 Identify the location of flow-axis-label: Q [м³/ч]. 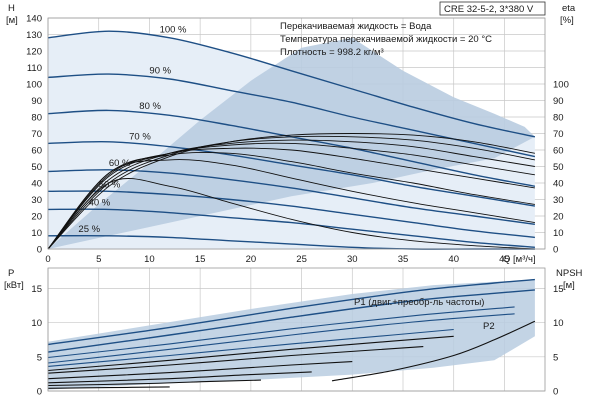
(519, 259).